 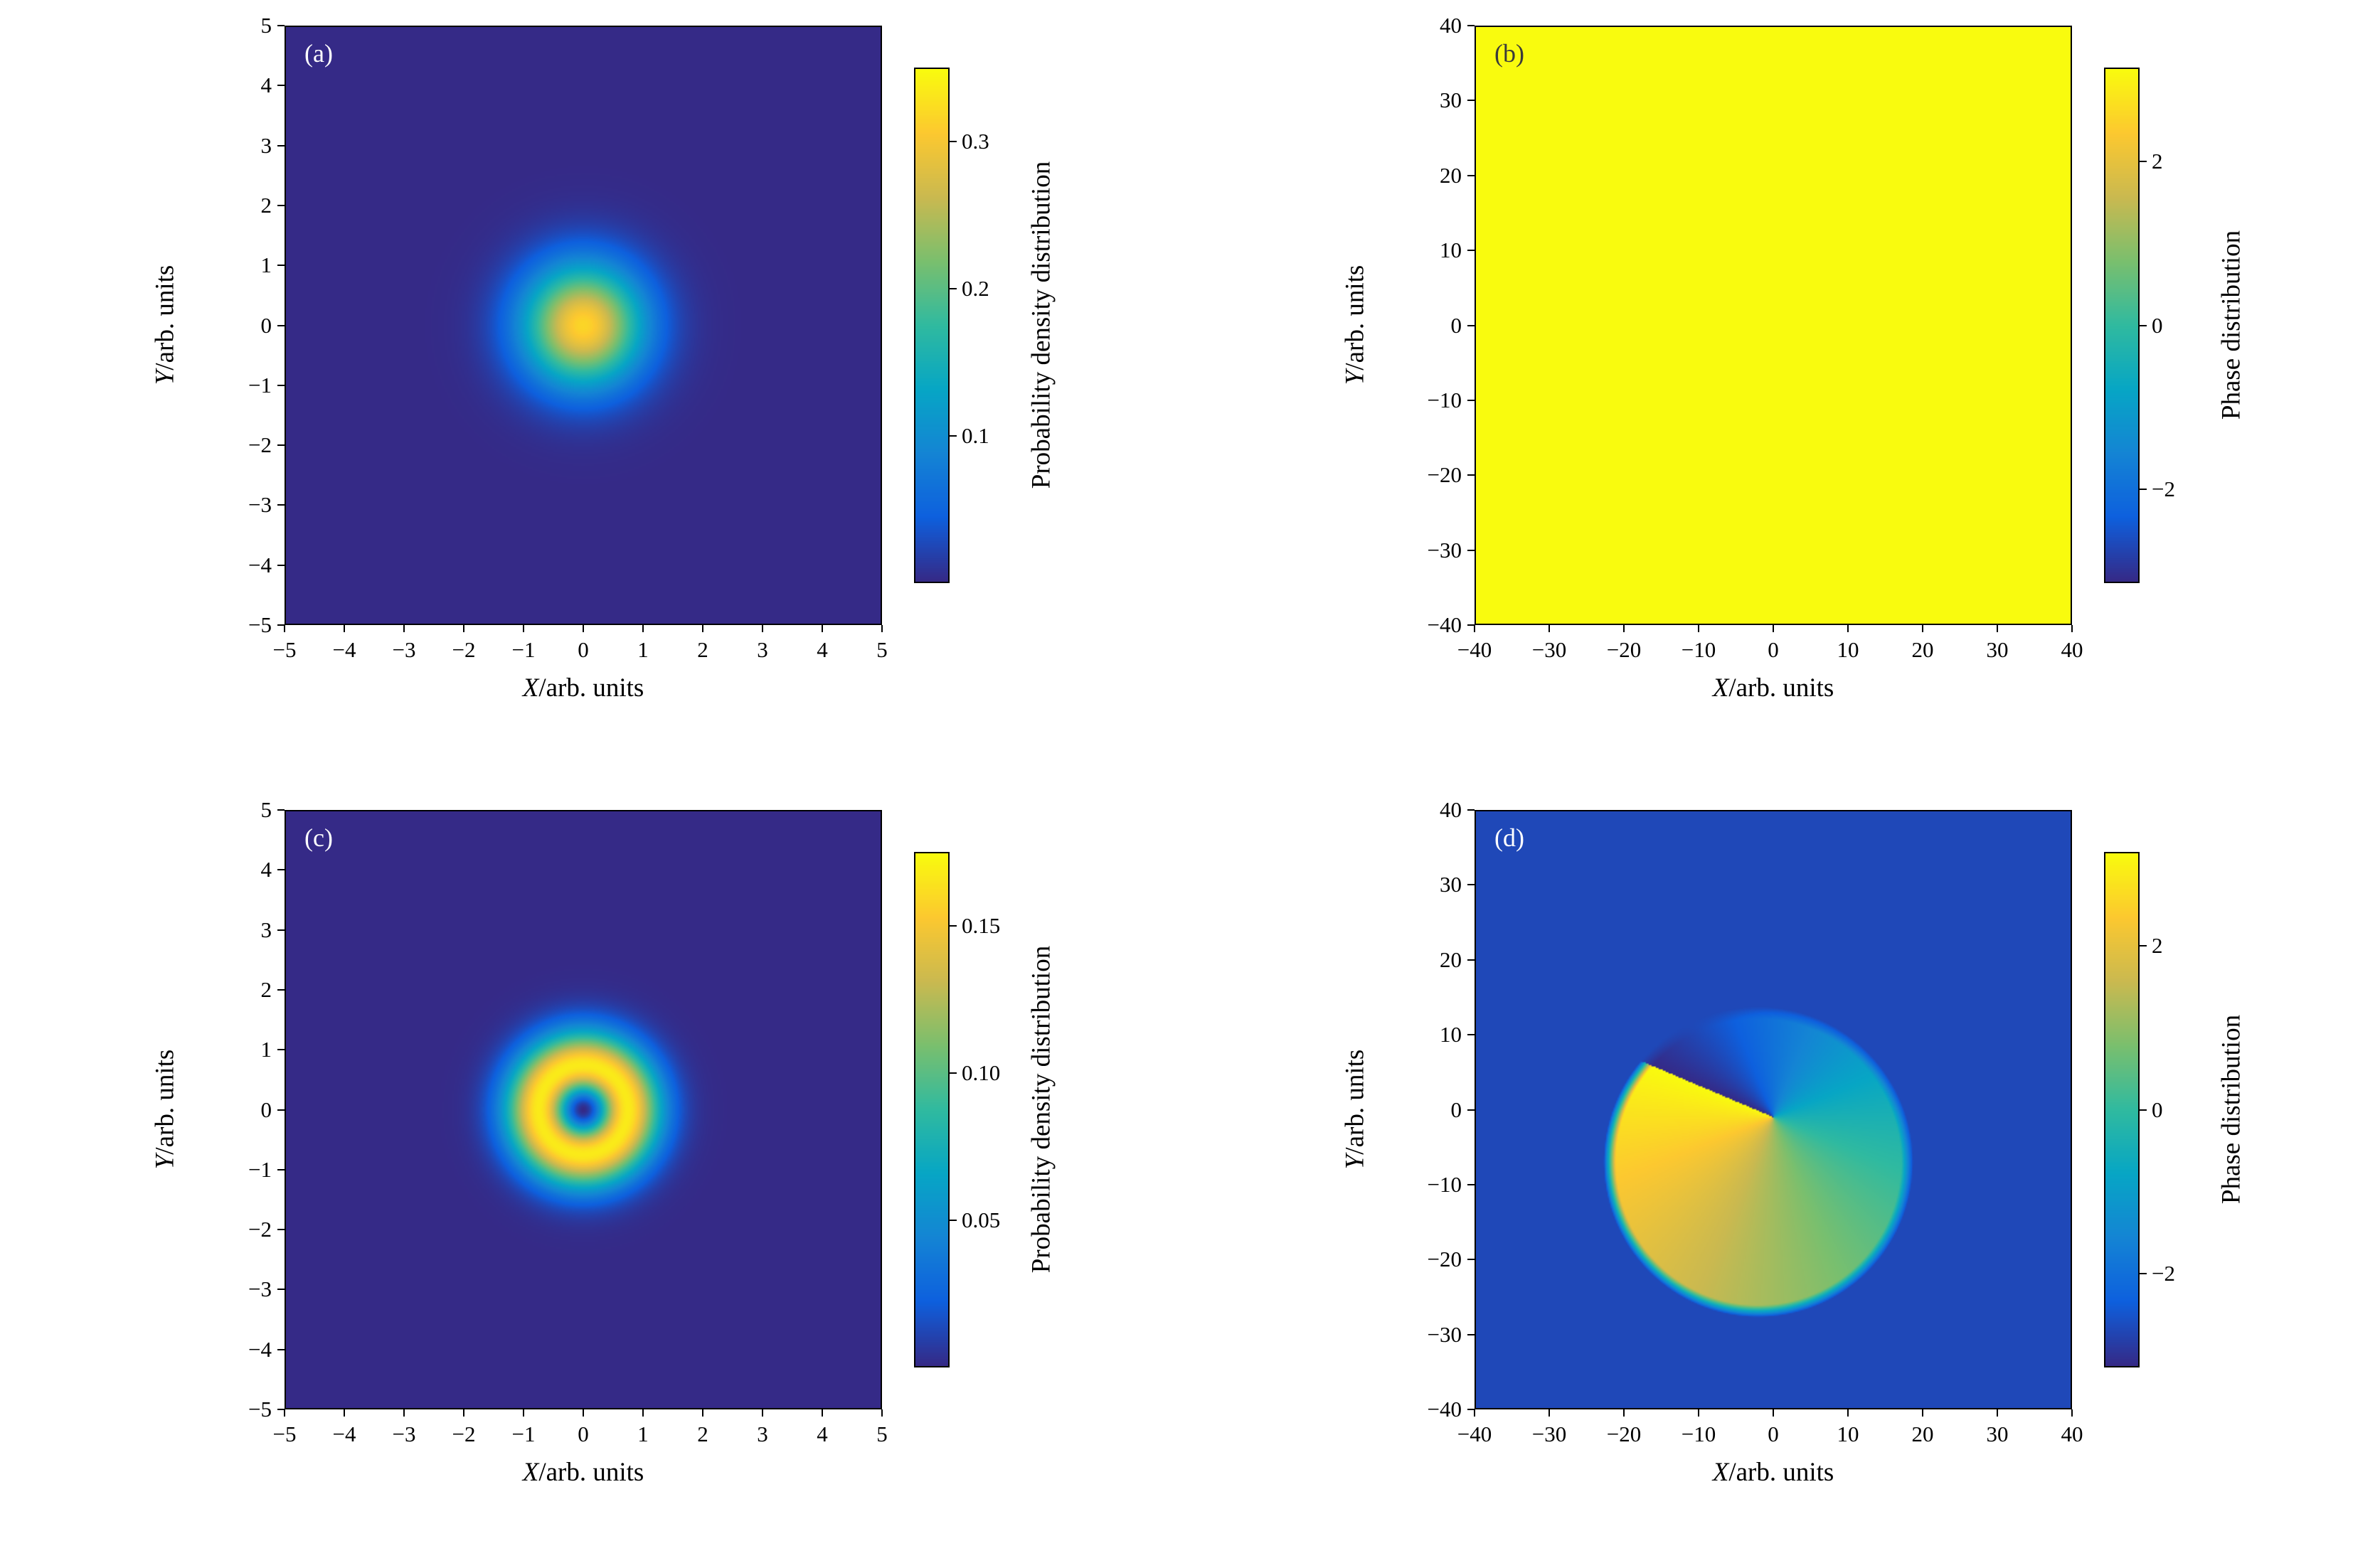 What do you see at coordinates (2157, 161) in the screenshot?
I see `colorbar-tick-label: 2` at bounding box center [2157, 161].